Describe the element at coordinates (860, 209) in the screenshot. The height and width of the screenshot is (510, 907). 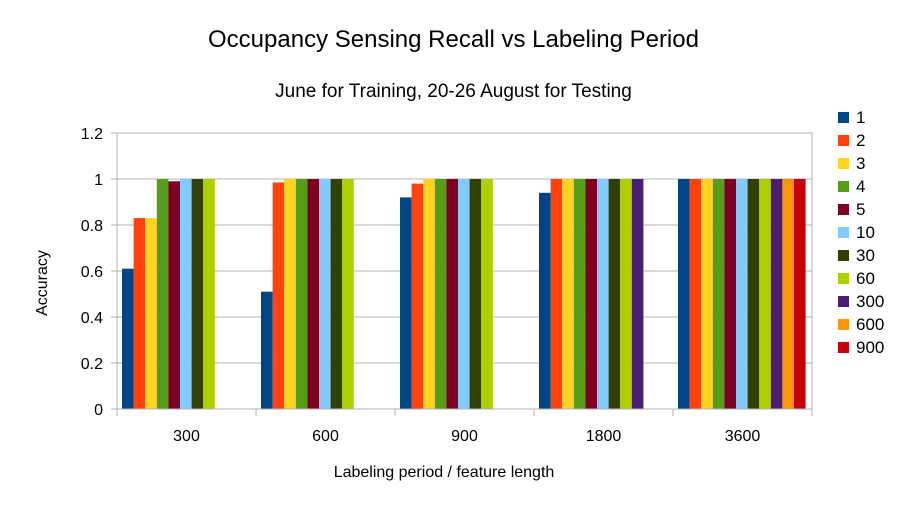
I see `legend-label: 5` at that location.